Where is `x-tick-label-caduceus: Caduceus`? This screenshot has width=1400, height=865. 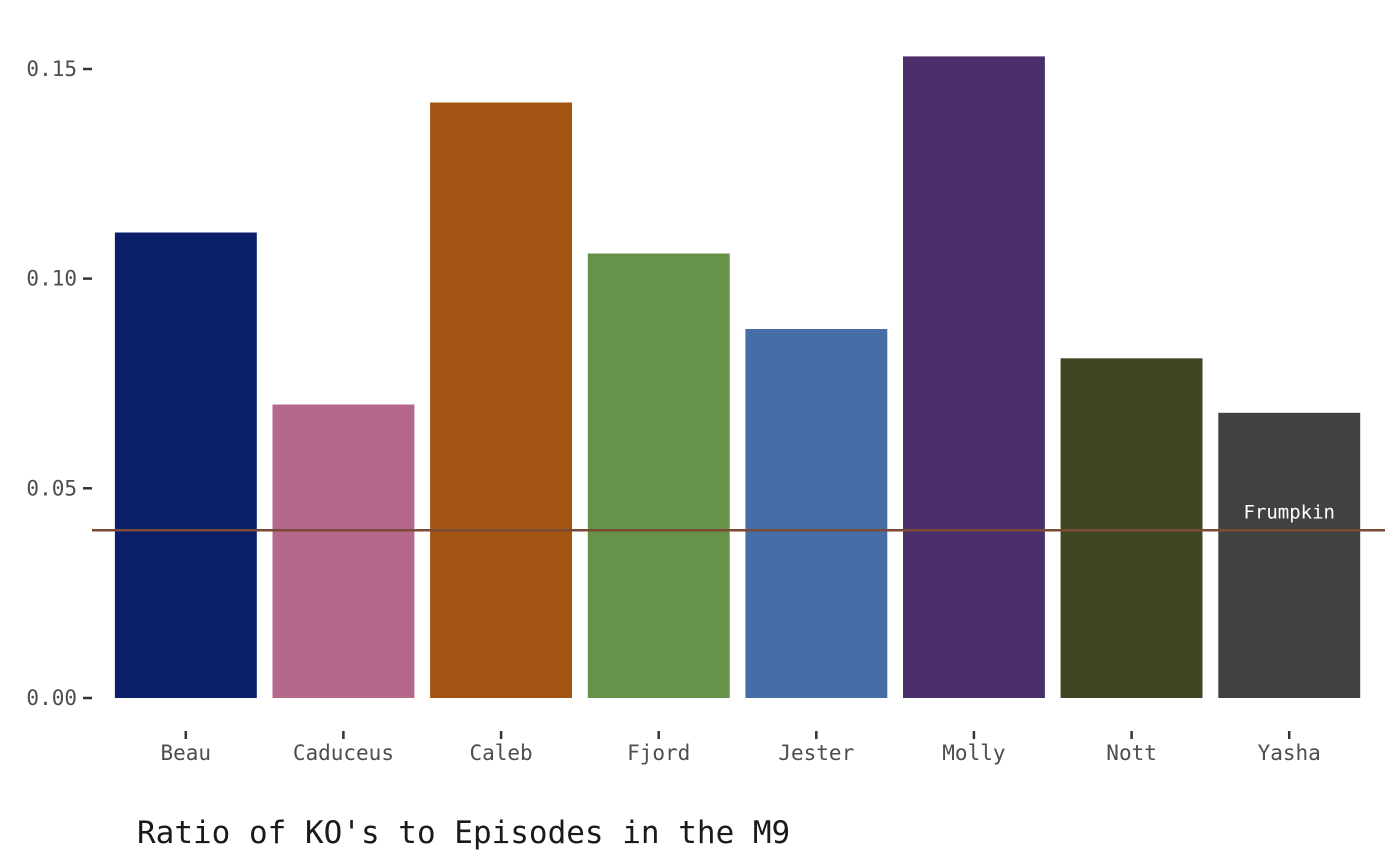 x-tick-label-caduceus: Caduceus is located at coordinates (343, 753).